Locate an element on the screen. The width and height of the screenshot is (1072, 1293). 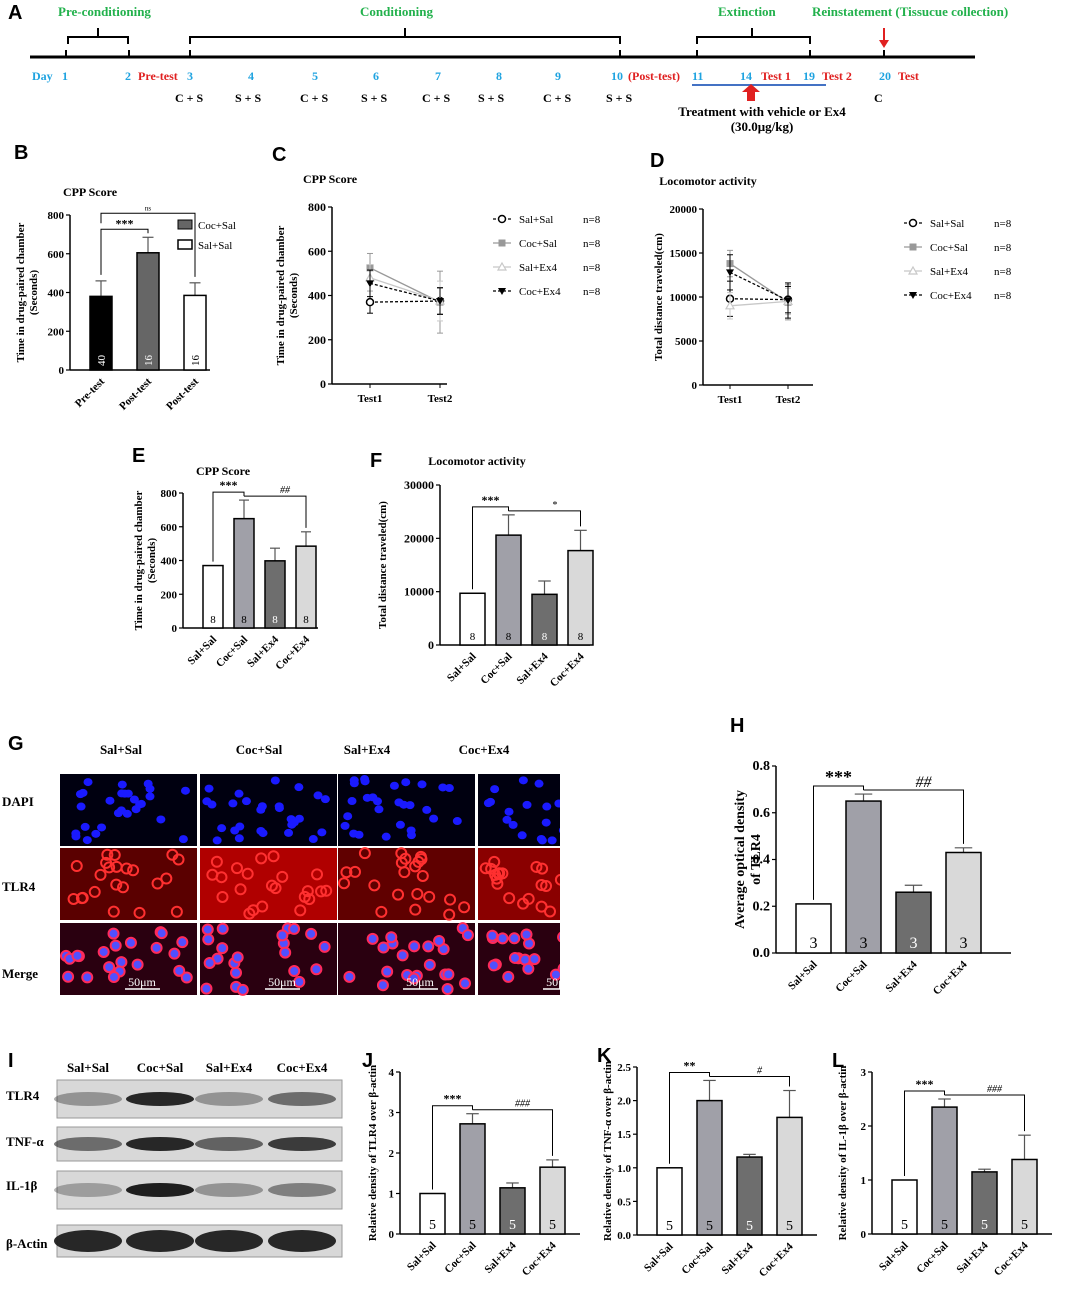
day-10: 10 is located at coordinates (617, 76).